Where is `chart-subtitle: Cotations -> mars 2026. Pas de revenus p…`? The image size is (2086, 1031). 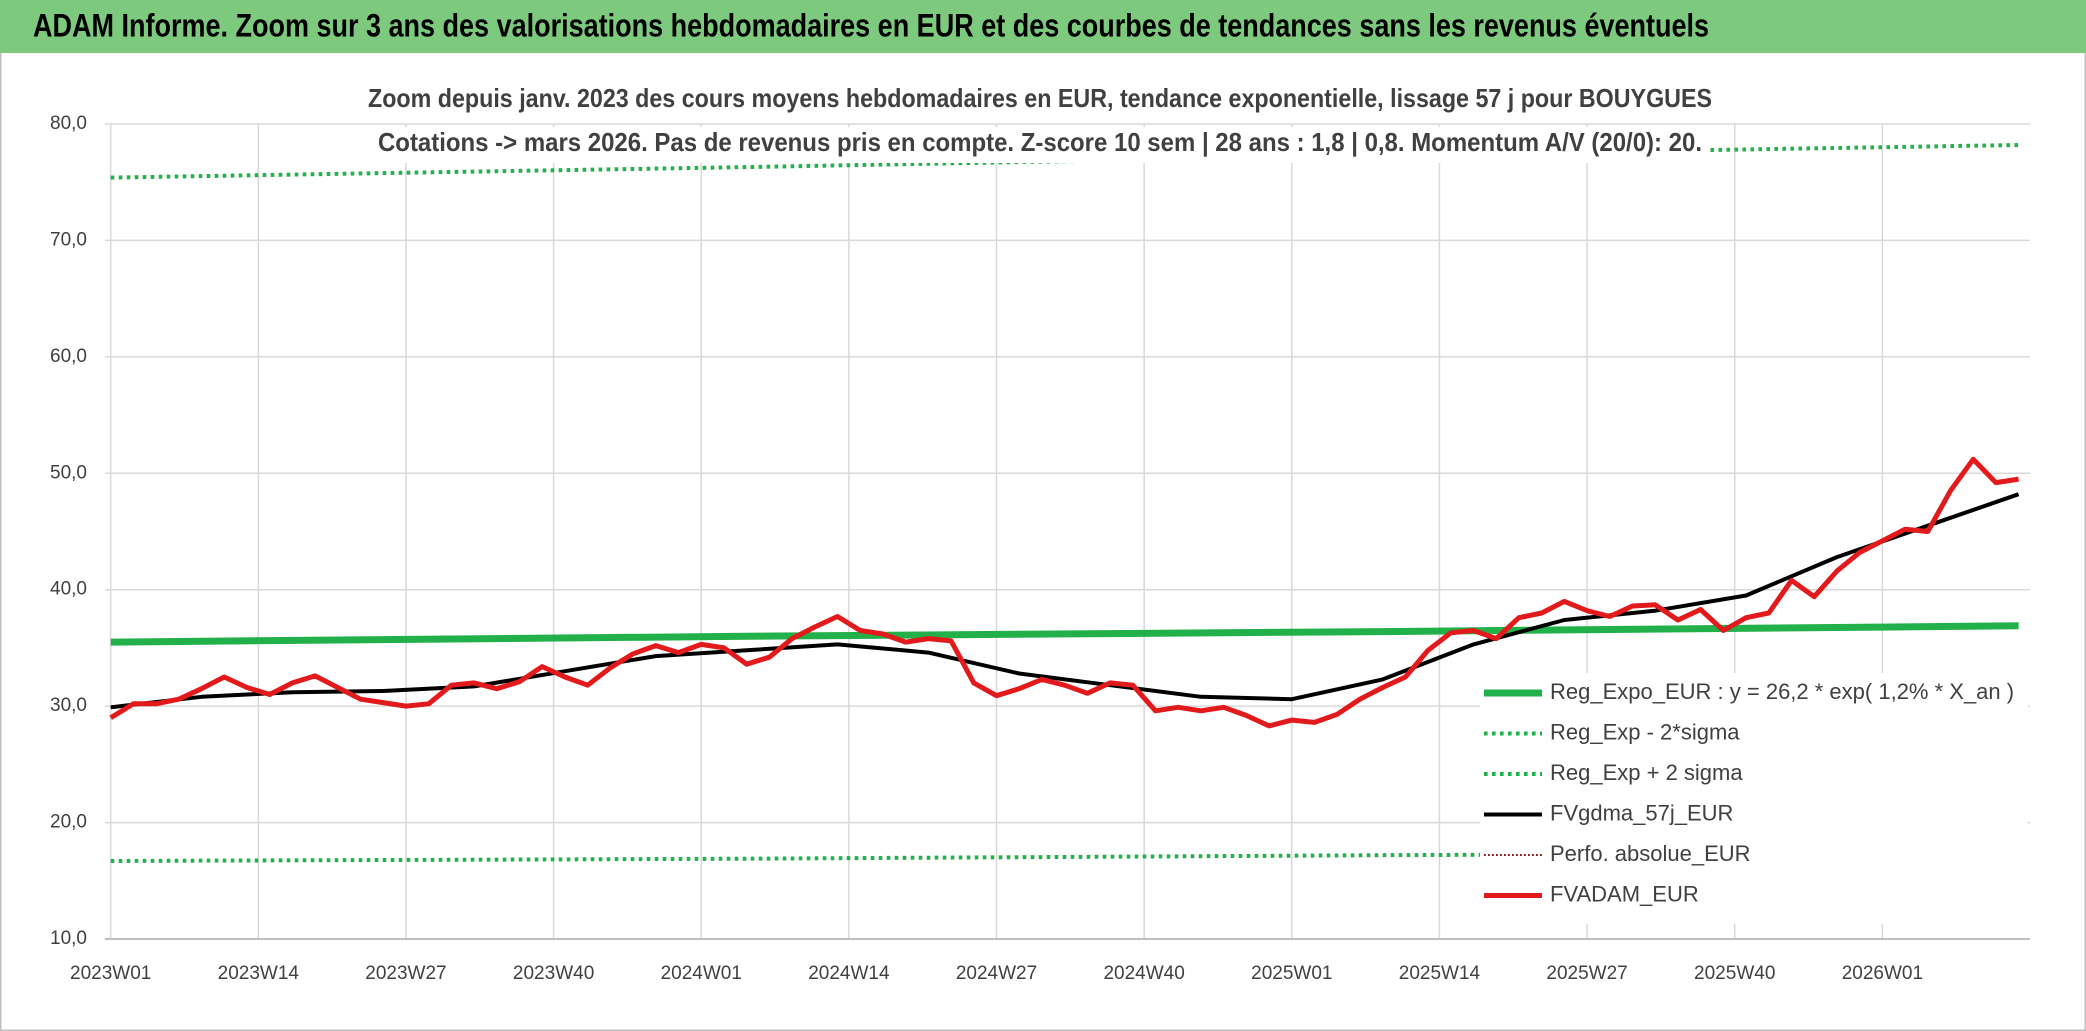
chart-subtitle: Cotations -> mars 2026. Pas de revenus p… is located at coordinates (1040, 142).